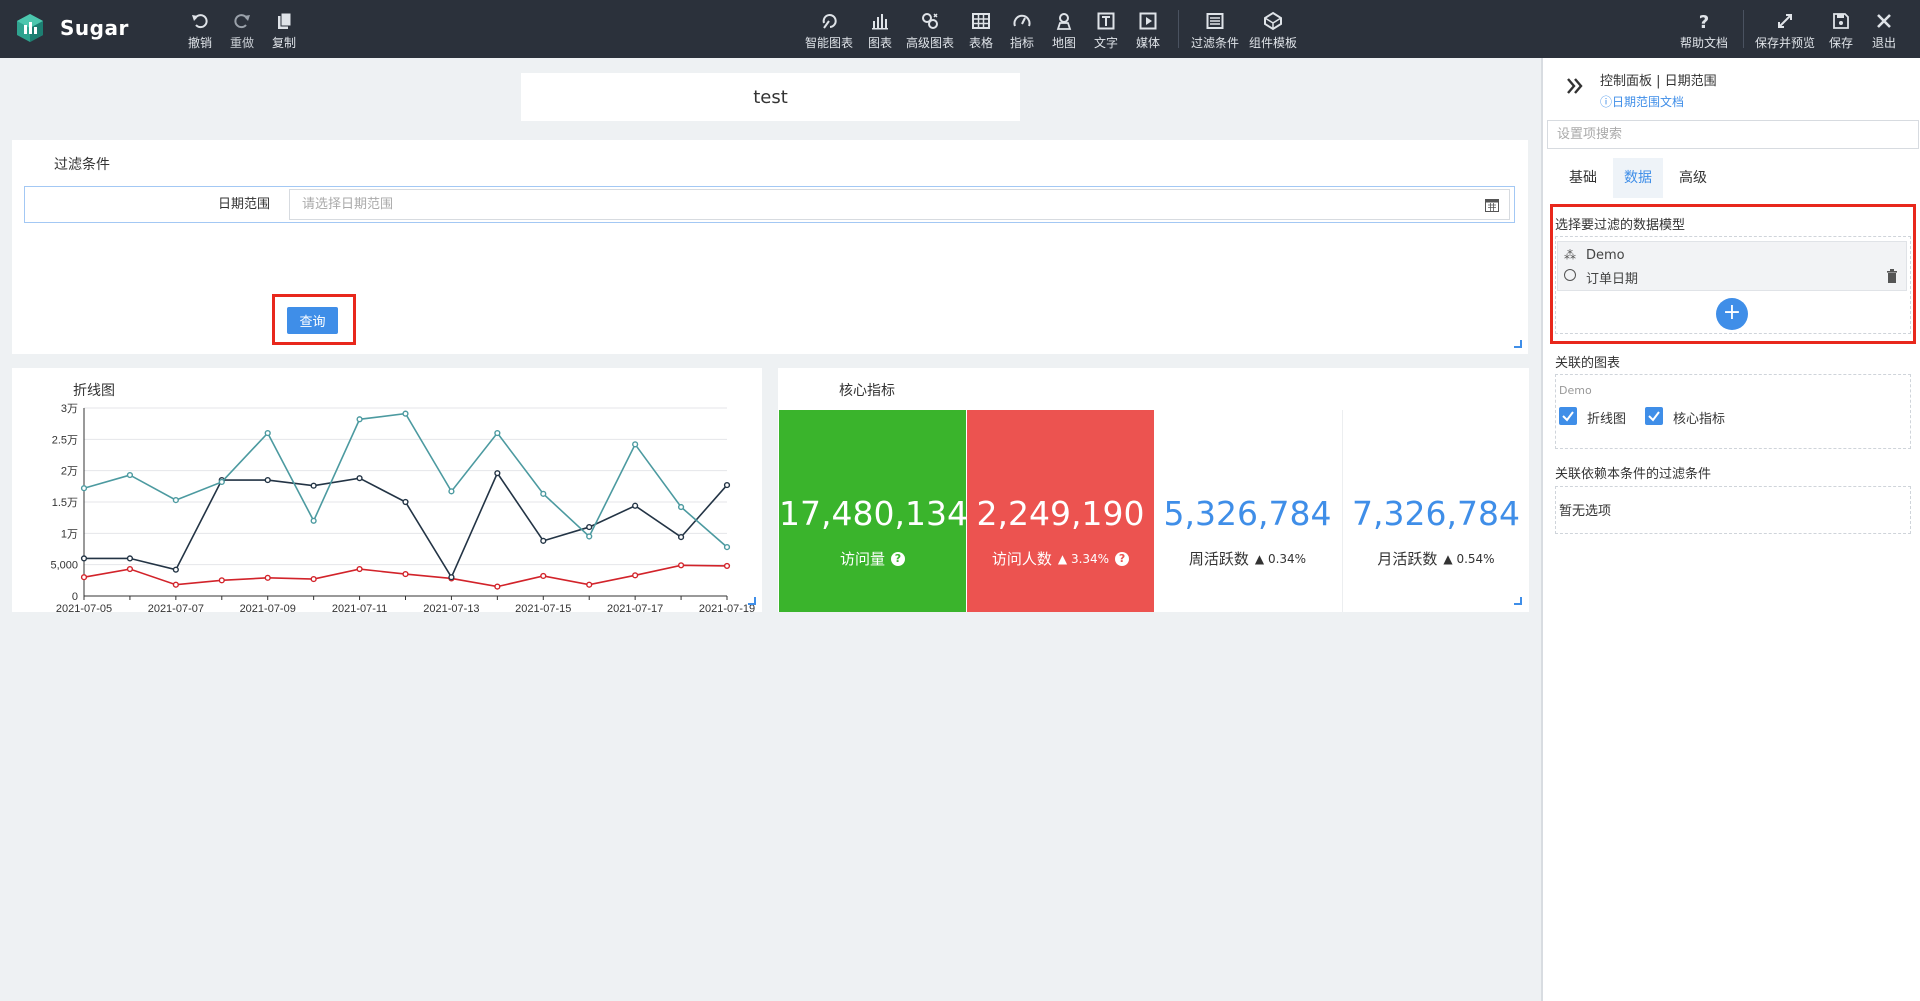 The width and height of the screenshot is (1920, 1001). I want to click on x-tick-label: 2021-07-15, so click(543, 607).